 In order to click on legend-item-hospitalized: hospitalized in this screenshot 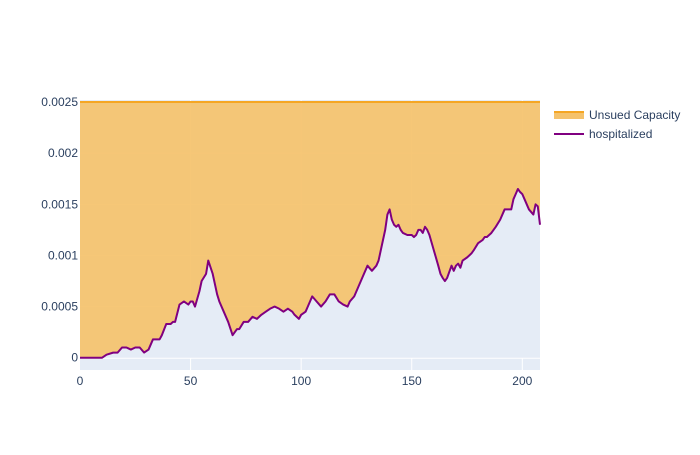, I will do `click(603, 134)`.